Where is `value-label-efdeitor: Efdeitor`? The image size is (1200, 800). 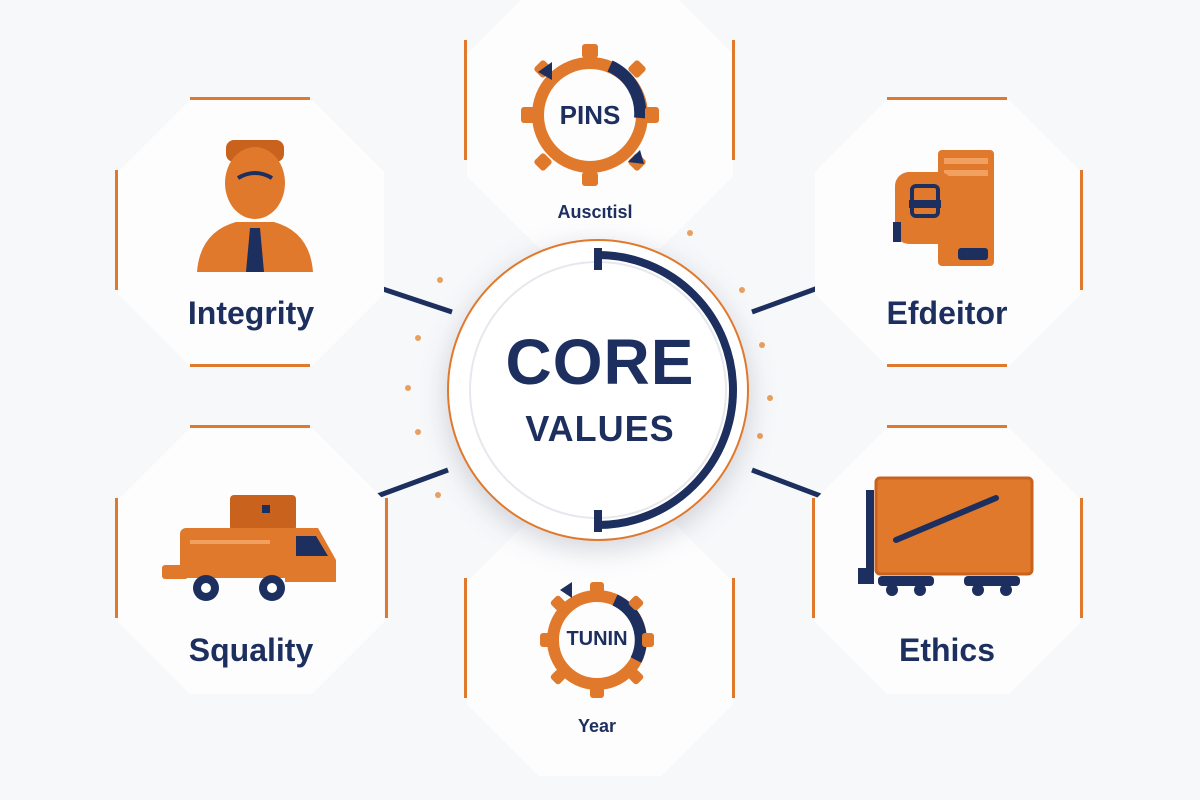 value-label-efdeitor: Efdeitor is located at coordinates (947, 313).